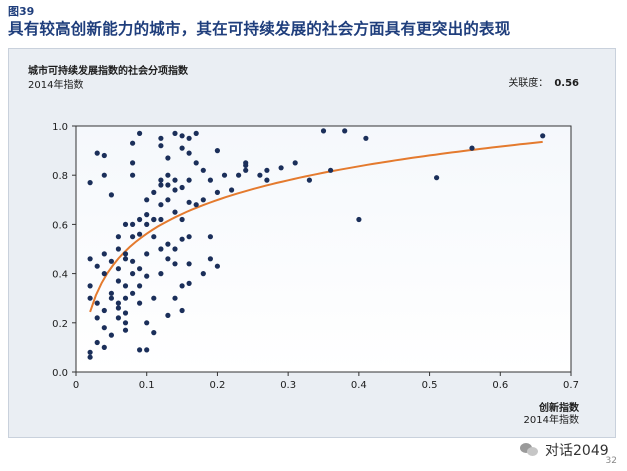  I want to click on page-headline: 具有较高创新能力的城市，其在可持续发展的社会方面具有更突出的表现, so click(259, 29).